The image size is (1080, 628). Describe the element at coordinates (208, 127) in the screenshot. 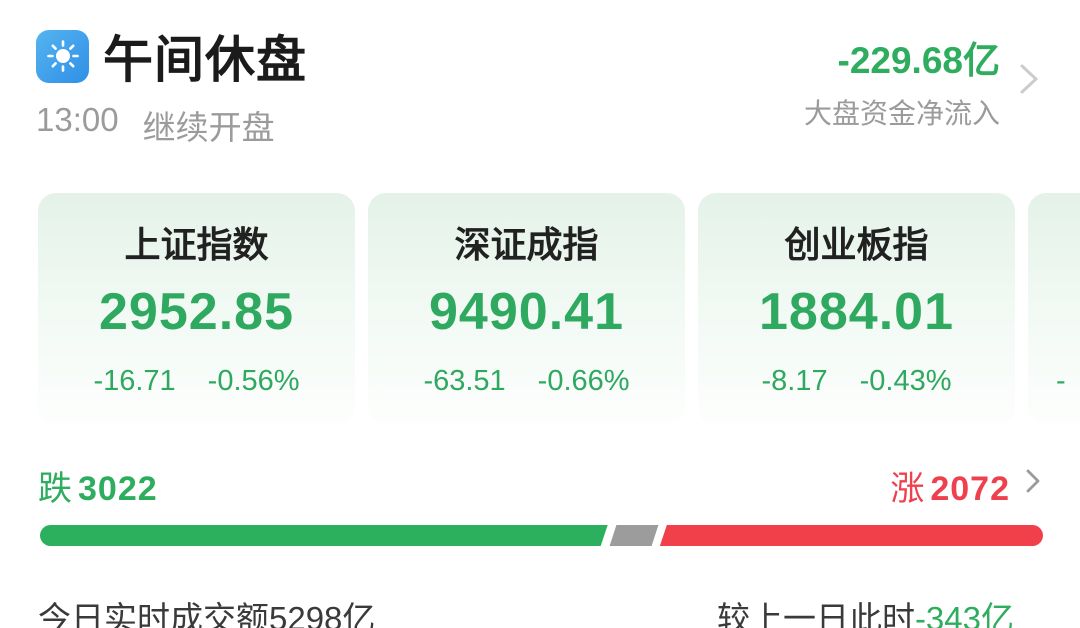

I see `reopen-status: 继续开盘` at that location.